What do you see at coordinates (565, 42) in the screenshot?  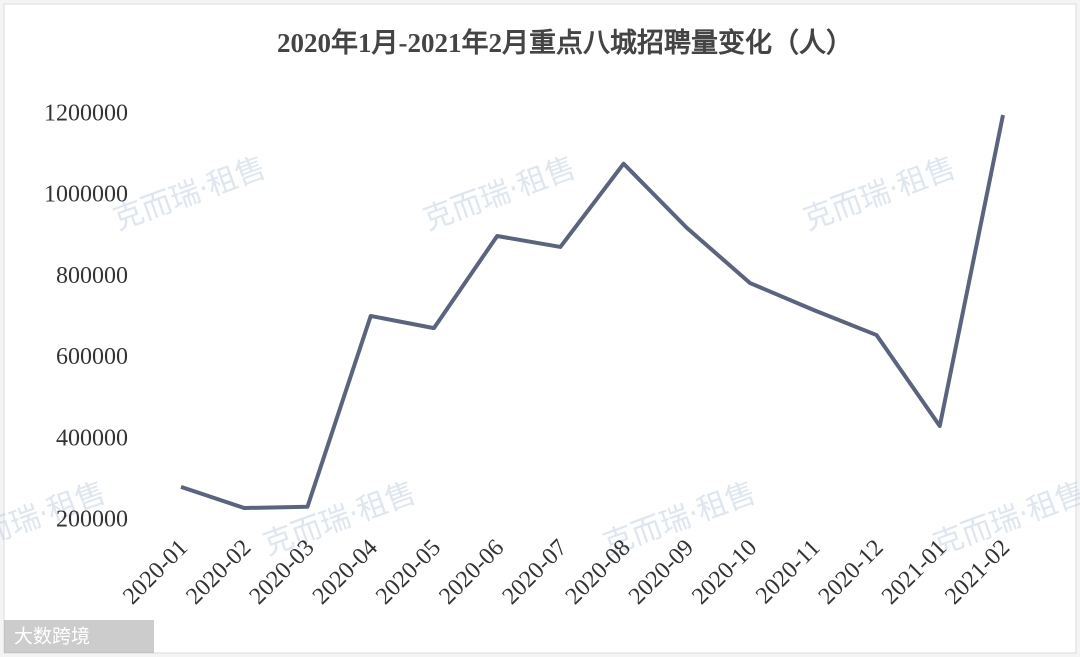 I see `chart-title: 2020年1月-2021年2月重点八城招聘量变化（人）` at bounding box center [565, 42].